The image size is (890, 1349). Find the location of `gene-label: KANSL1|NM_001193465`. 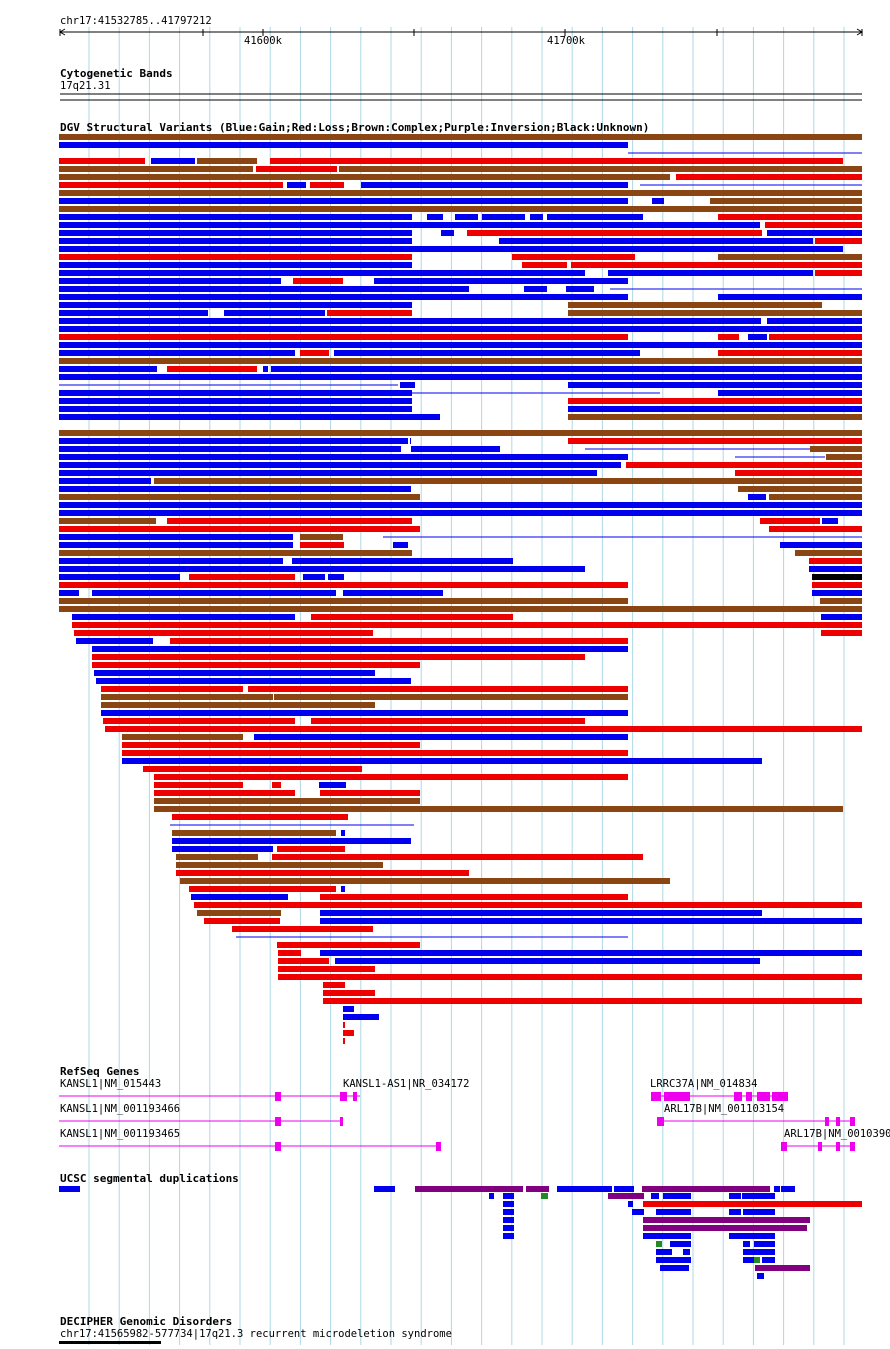

gene-label: KANSL1|NM_001193465 is located at coordinates (120, 1134).